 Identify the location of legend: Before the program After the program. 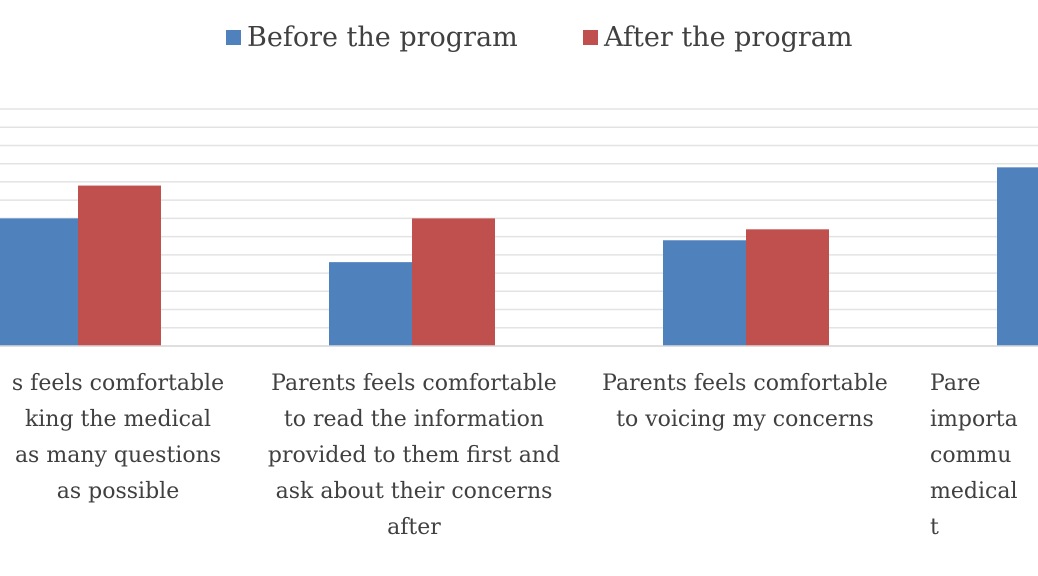
(519, 42).